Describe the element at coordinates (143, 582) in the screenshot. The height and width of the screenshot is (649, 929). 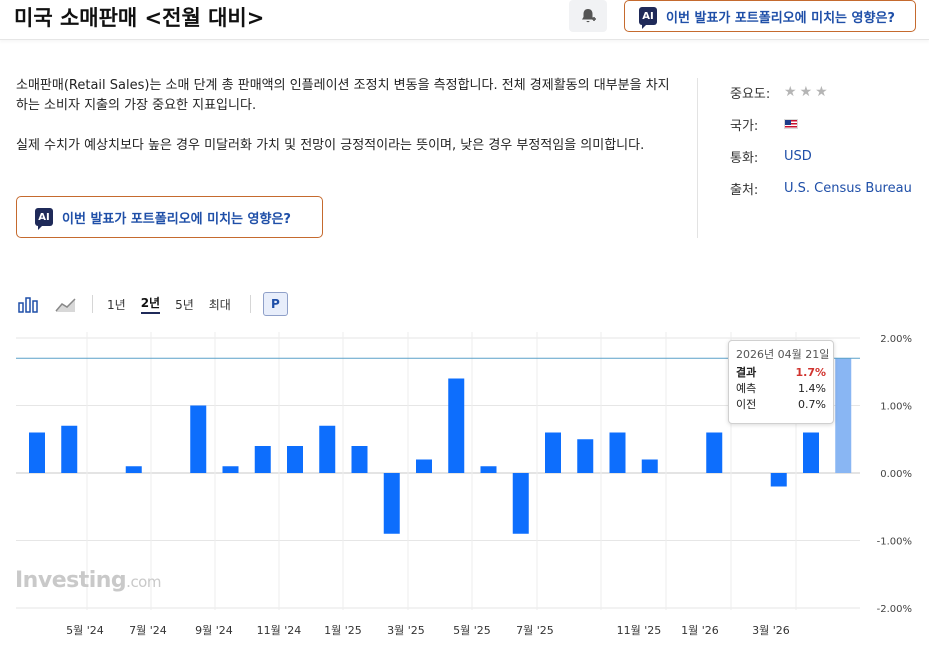
I see `watermark-suffix: .com` at that location.